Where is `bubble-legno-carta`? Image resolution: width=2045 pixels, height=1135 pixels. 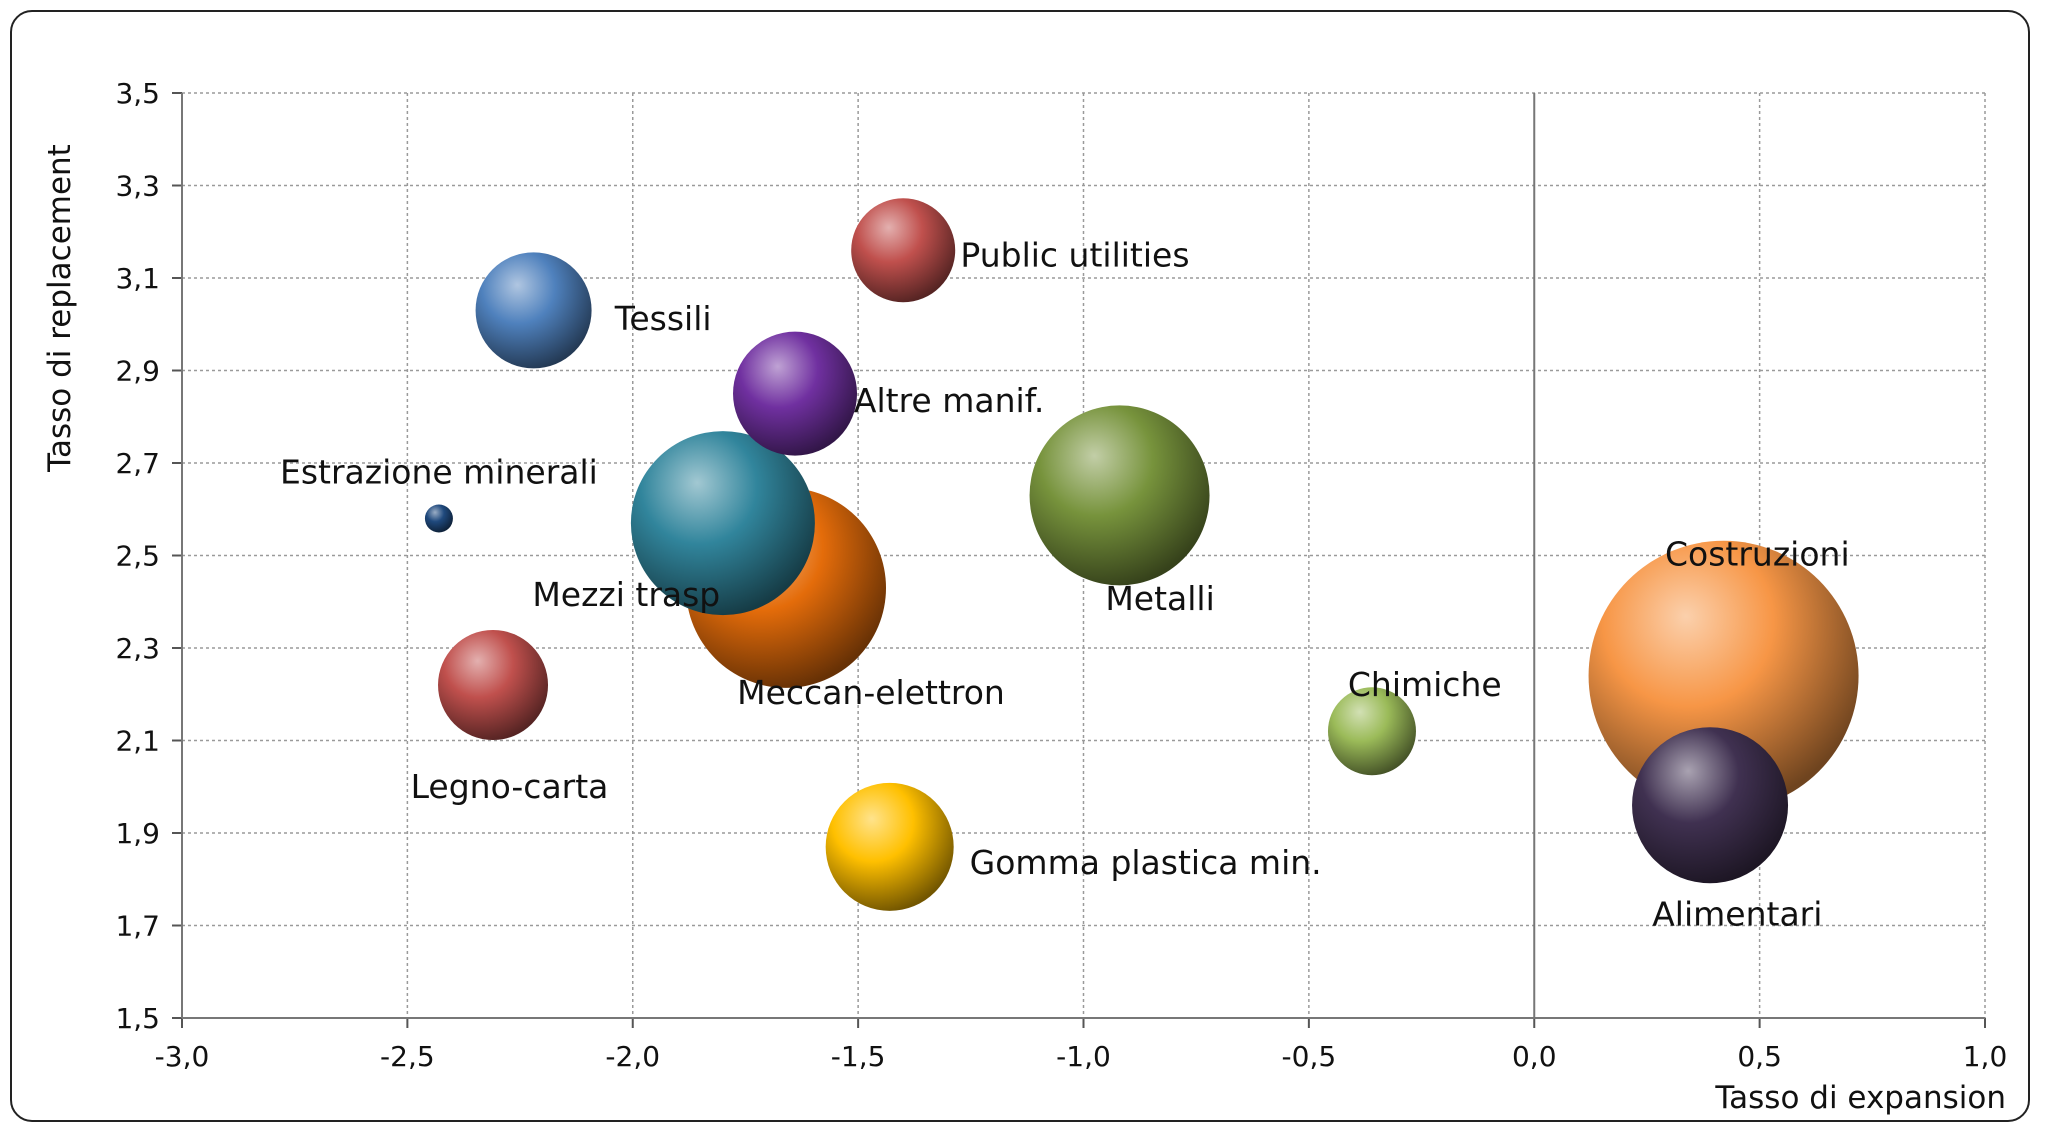 bubble-legno-carta is located at coordinates (493, 685).